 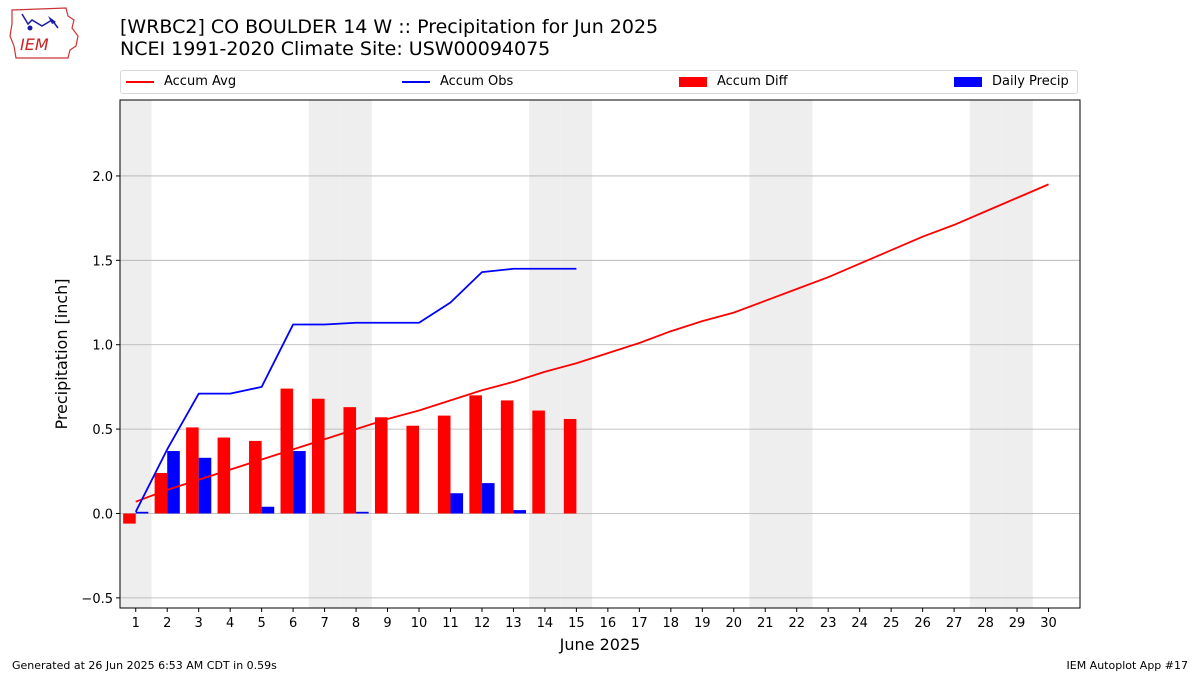 I want to click on legend-accum-avg: Accum Avg, so click(x=181, y=81).